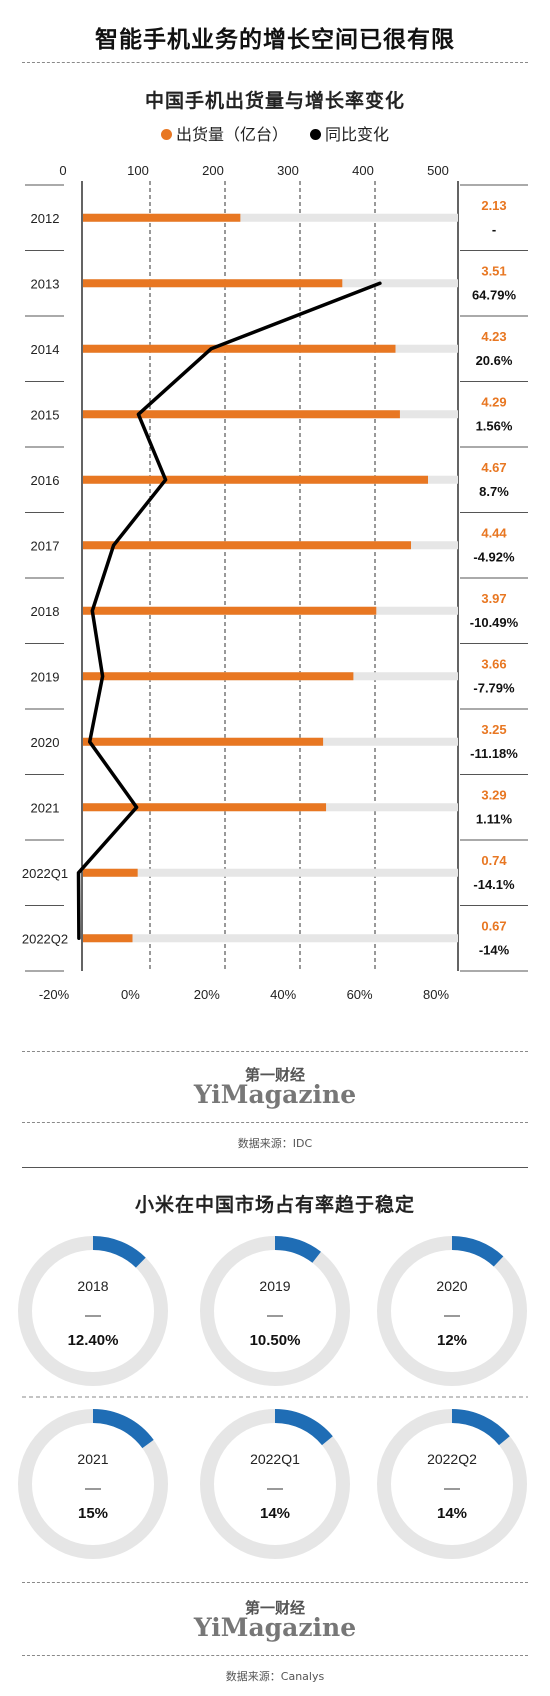 This screenshot has width=550, height=1696. I want to click on black-dot-icon, so click(315, 134).